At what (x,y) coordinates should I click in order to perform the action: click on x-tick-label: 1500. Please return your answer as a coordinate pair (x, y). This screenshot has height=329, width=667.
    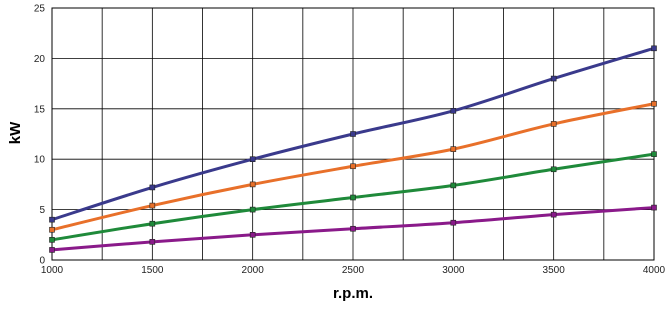
    Looking at the image, I should click on (152, 270).